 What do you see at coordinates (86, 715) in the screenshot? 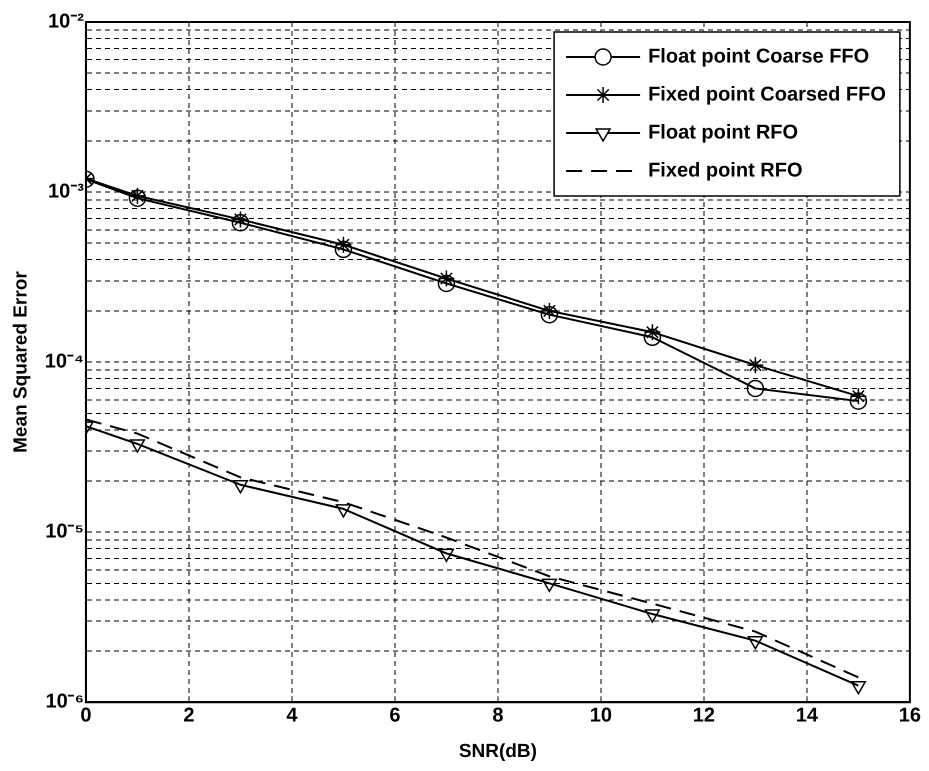
I see `x-tick-label: 0` at bounding box center [86, 715].